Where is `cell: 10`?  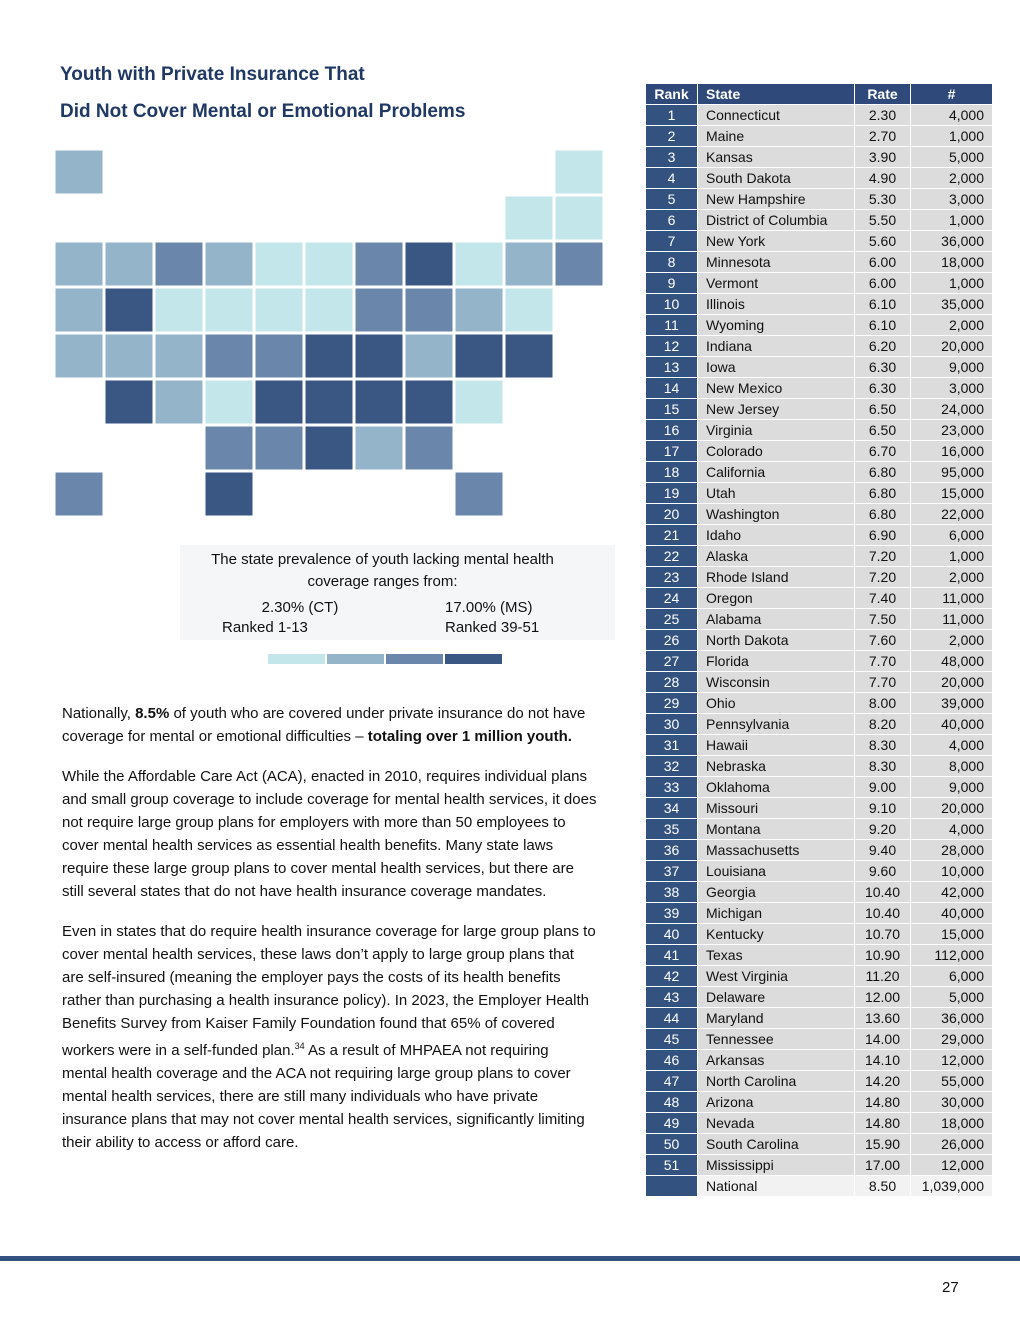 cell: 10 is located at coordinates (671, 304).